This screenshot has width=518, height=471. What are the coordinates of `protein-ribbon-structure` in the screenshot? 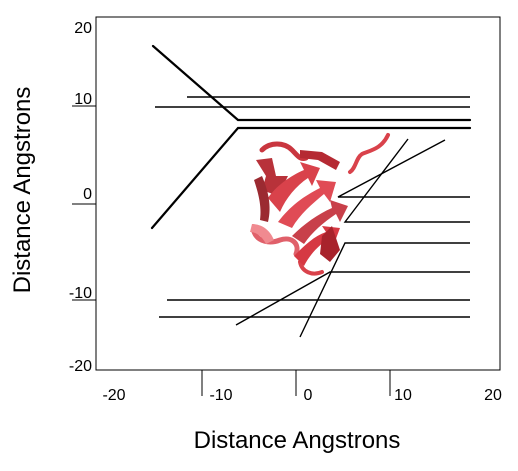 It's located at (320, 204).